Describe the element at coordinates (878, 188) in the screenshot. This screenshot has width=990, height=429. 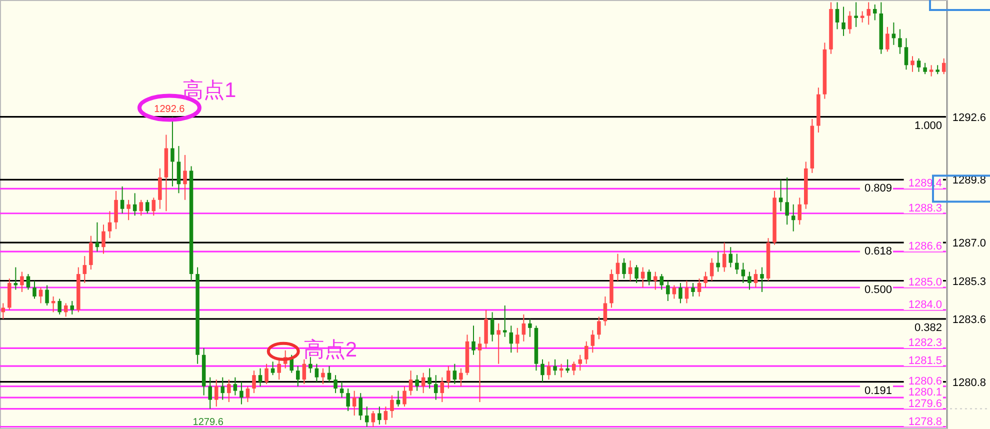
I see `annotation: 0.809` at that location.